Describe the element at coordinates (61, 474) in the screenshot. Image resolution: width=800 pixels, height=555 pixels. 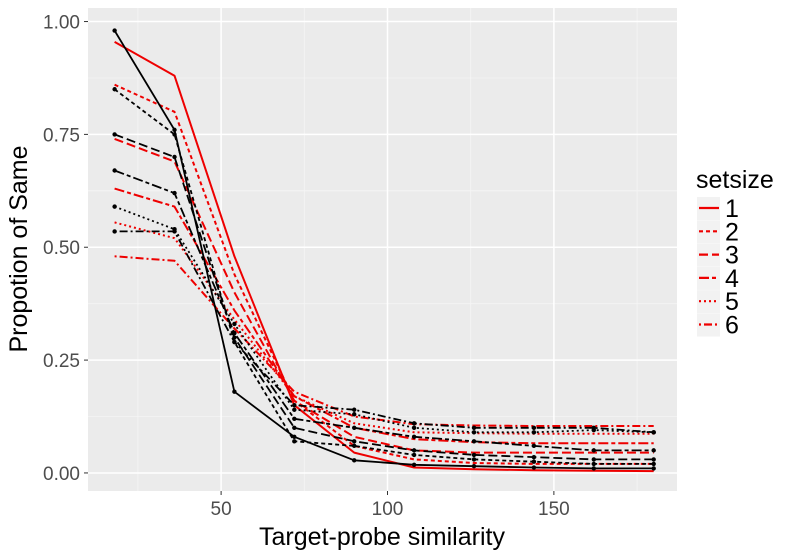
I see `y-tick-label: 0.00` at that location.